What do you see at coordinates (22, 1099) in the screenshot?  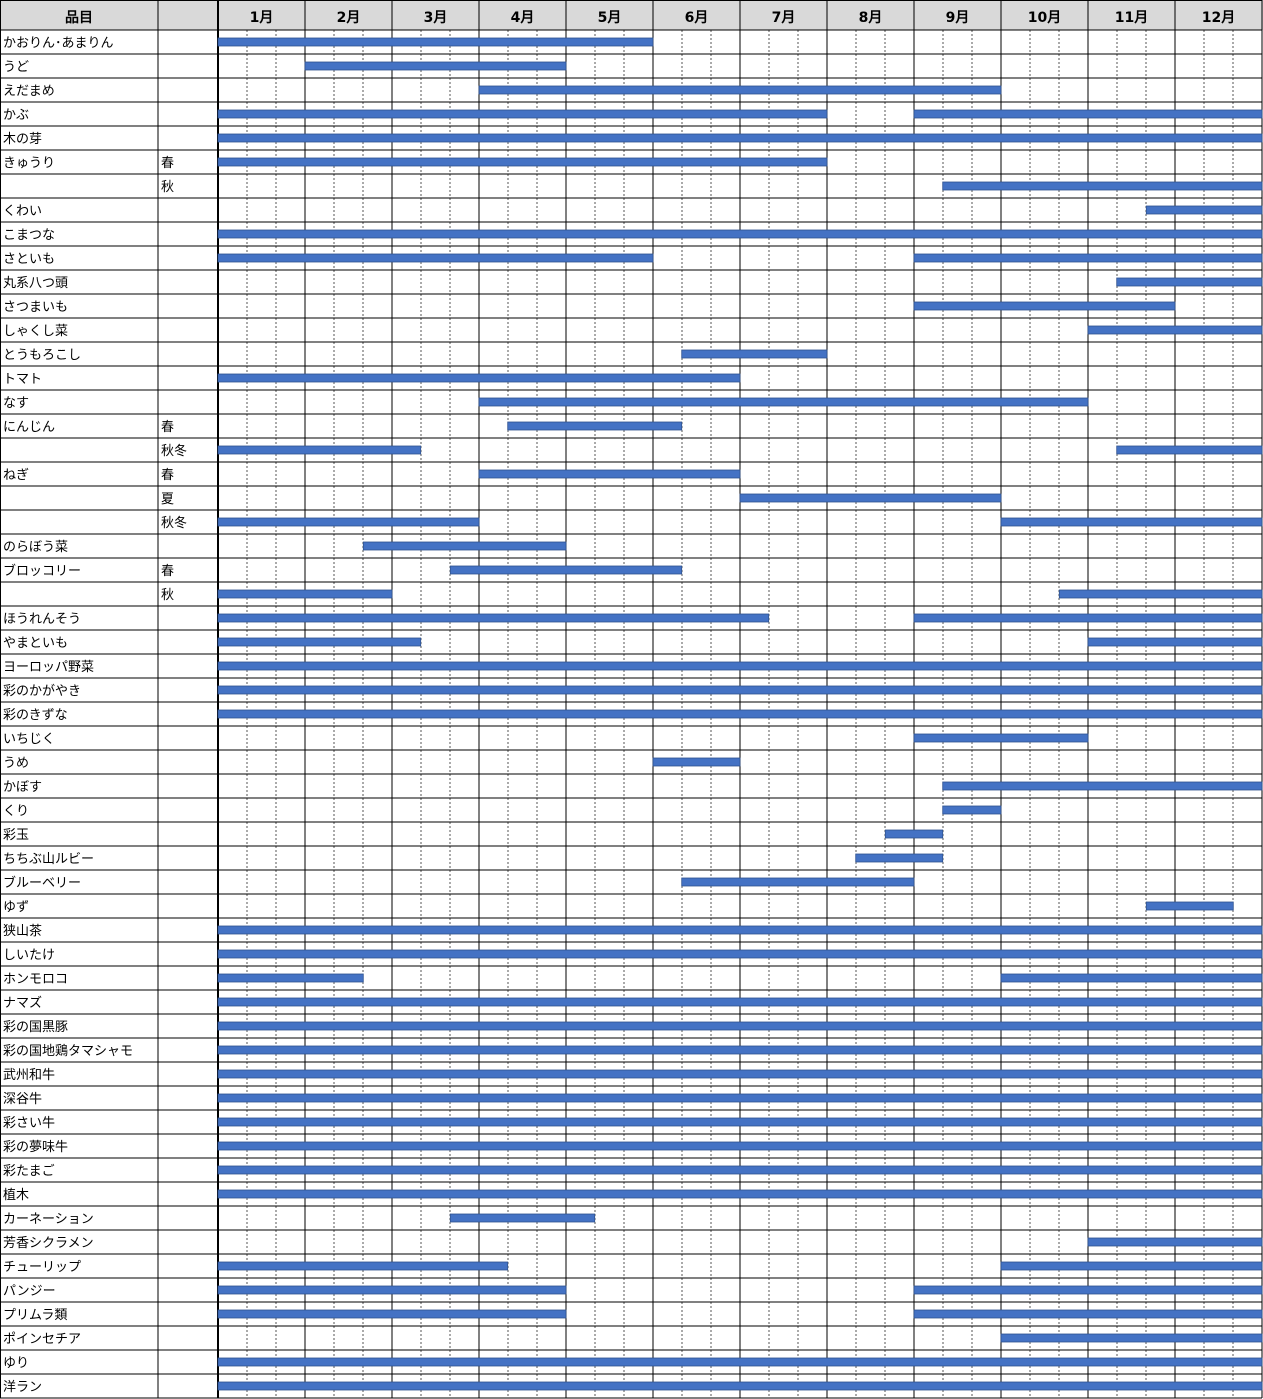 I see `item-name-label: 深谷牛` at bounding box center [22, 1099].